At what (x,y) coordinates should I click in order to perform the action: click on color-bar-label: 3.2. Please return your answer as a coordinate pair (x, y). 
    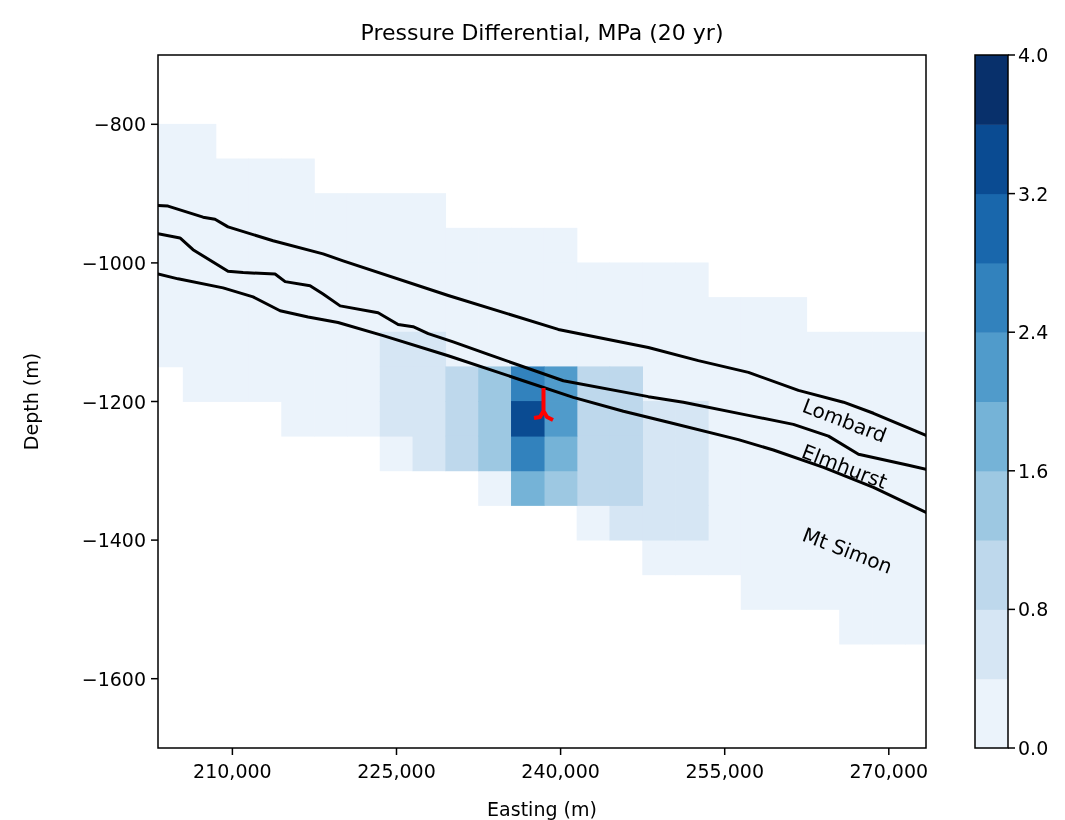
    Looking at the image, I should click on (1033, 193).